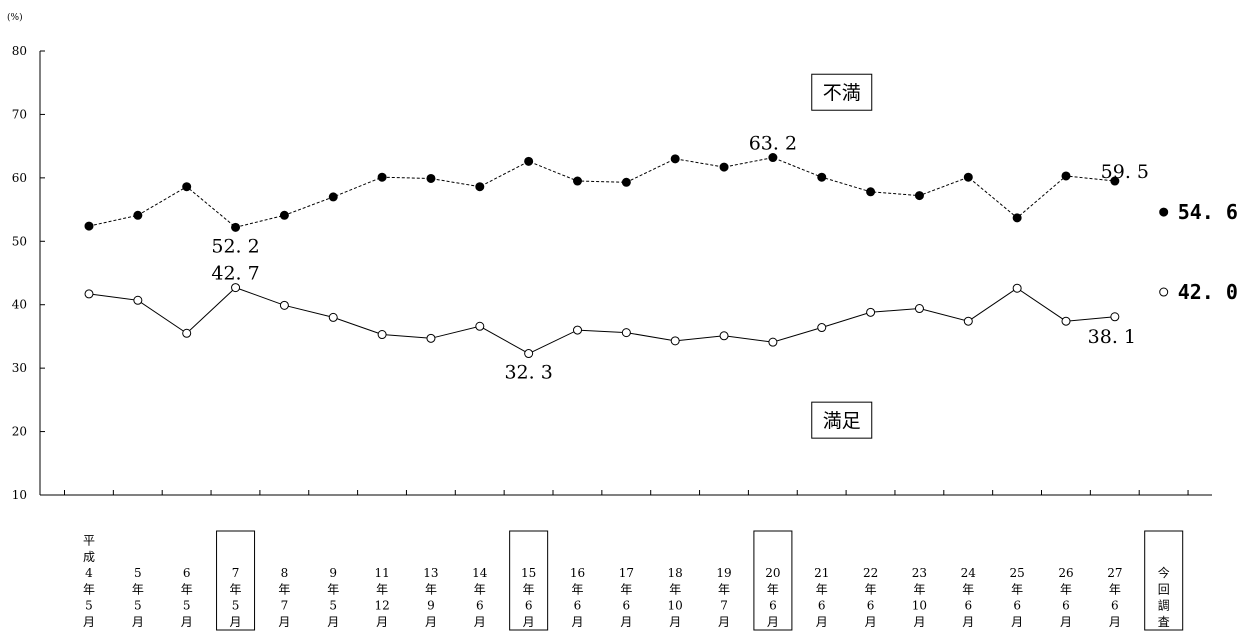 This screenshot has width=1237, height=632. Describe the element at coordinates (1114, 573) in the screenshot. I see `x-tick-label: 27` at that location.